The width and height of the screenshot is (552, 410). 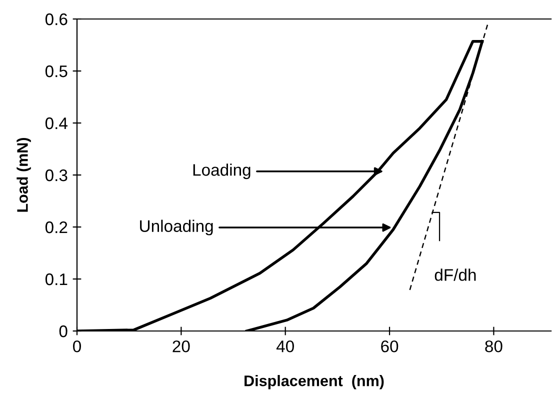 I want to click on y-tick-label: 0, so click(x=63, y=331).